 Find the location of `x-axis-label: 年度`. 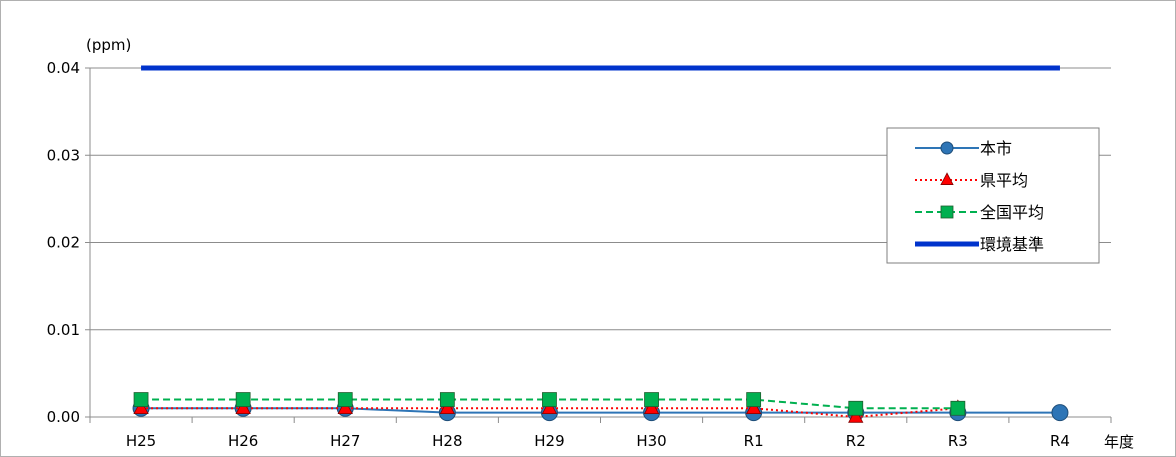

x-axis-label: 年度 is located at coordinates (1119, 442).